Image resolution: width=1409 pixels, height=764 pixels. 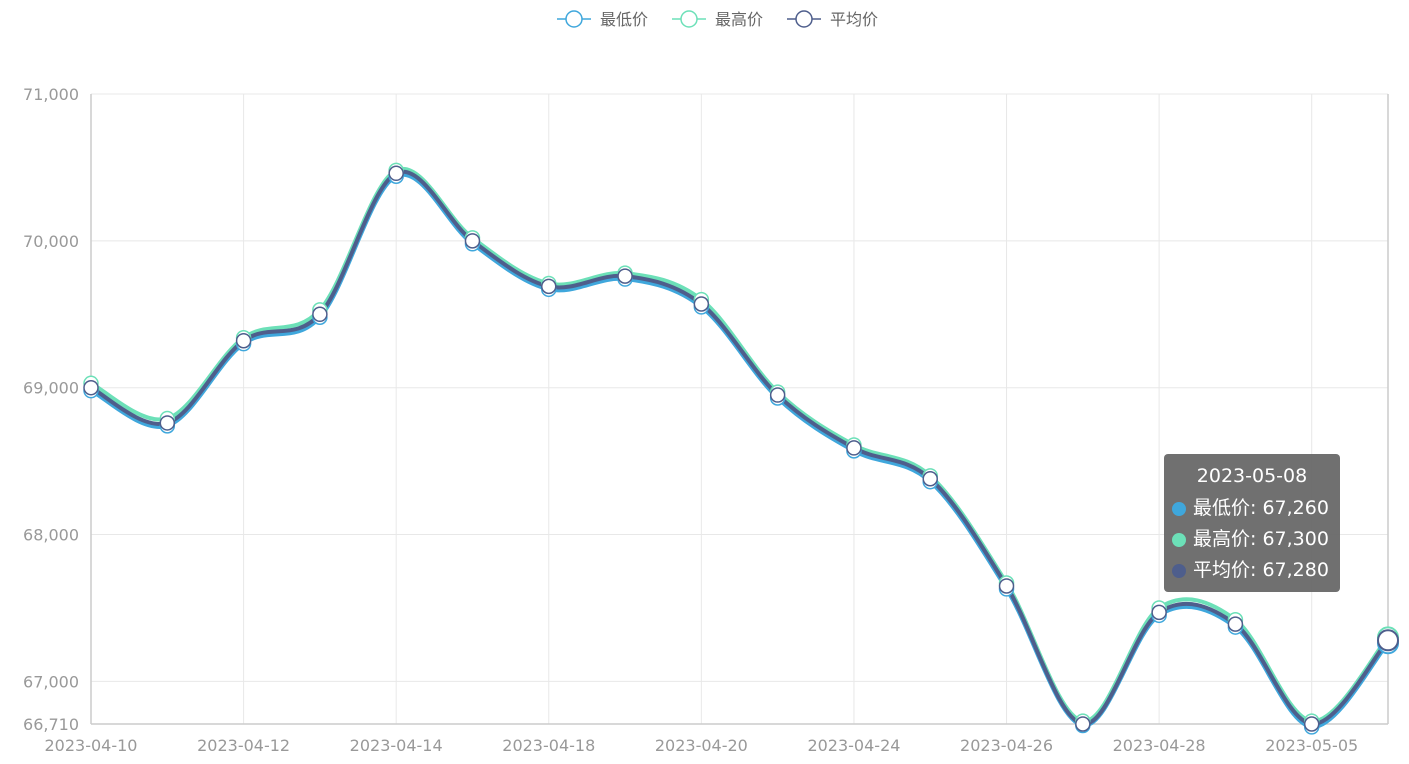 I want to click on legend-item-avg: 平均价, so click(x=832, y=19).